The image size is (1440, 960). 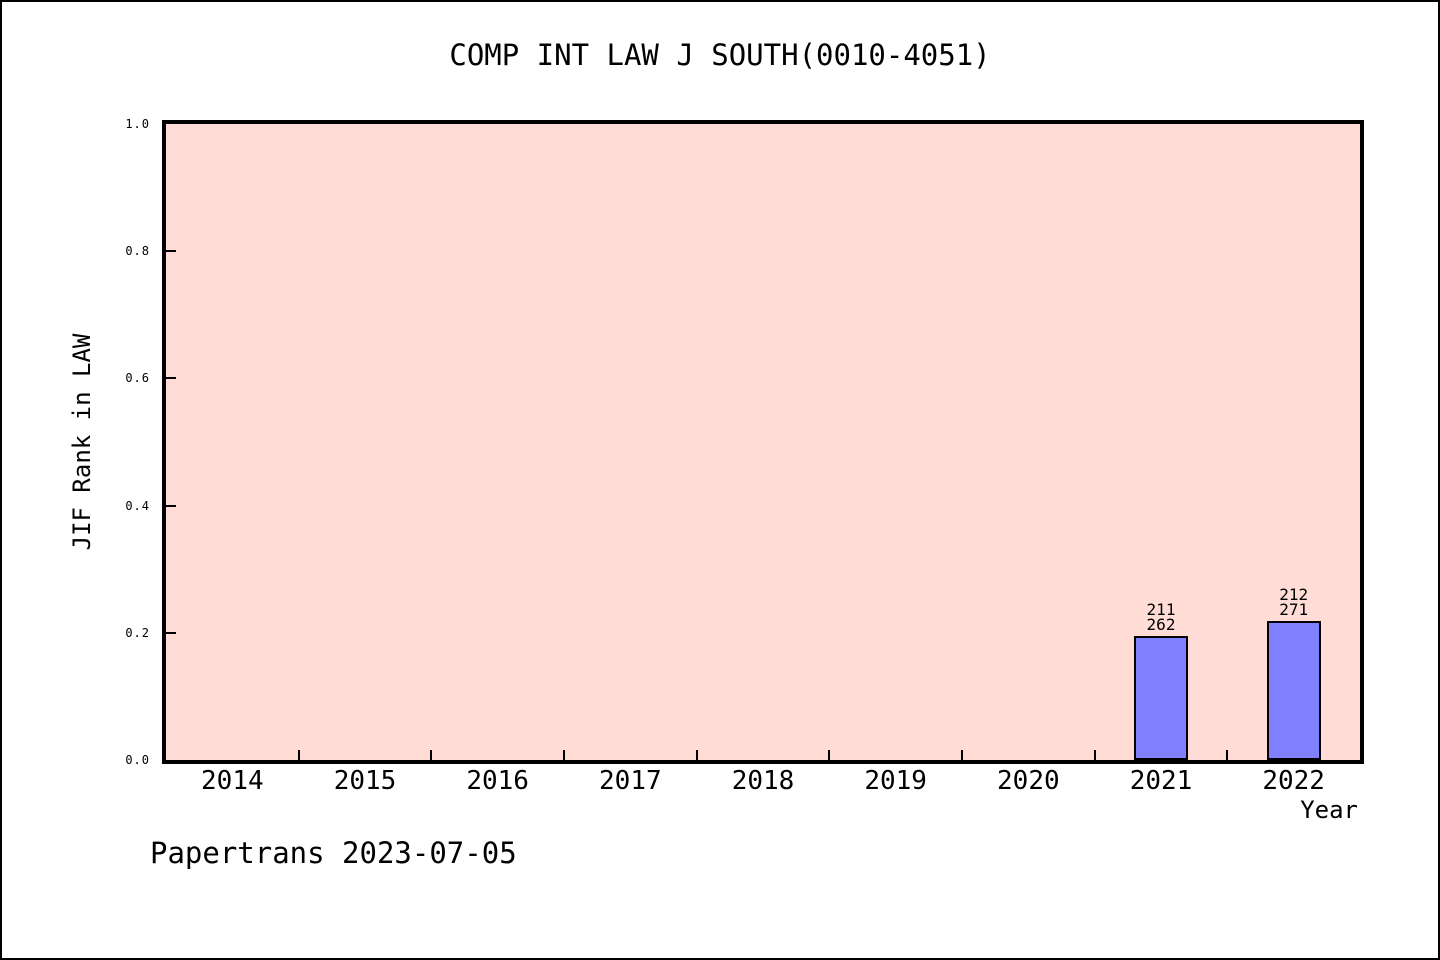 What do you see at coordinates (1293, 690) in the screenshot?
I see `bar-2022` at bounding box center [1293, 690].